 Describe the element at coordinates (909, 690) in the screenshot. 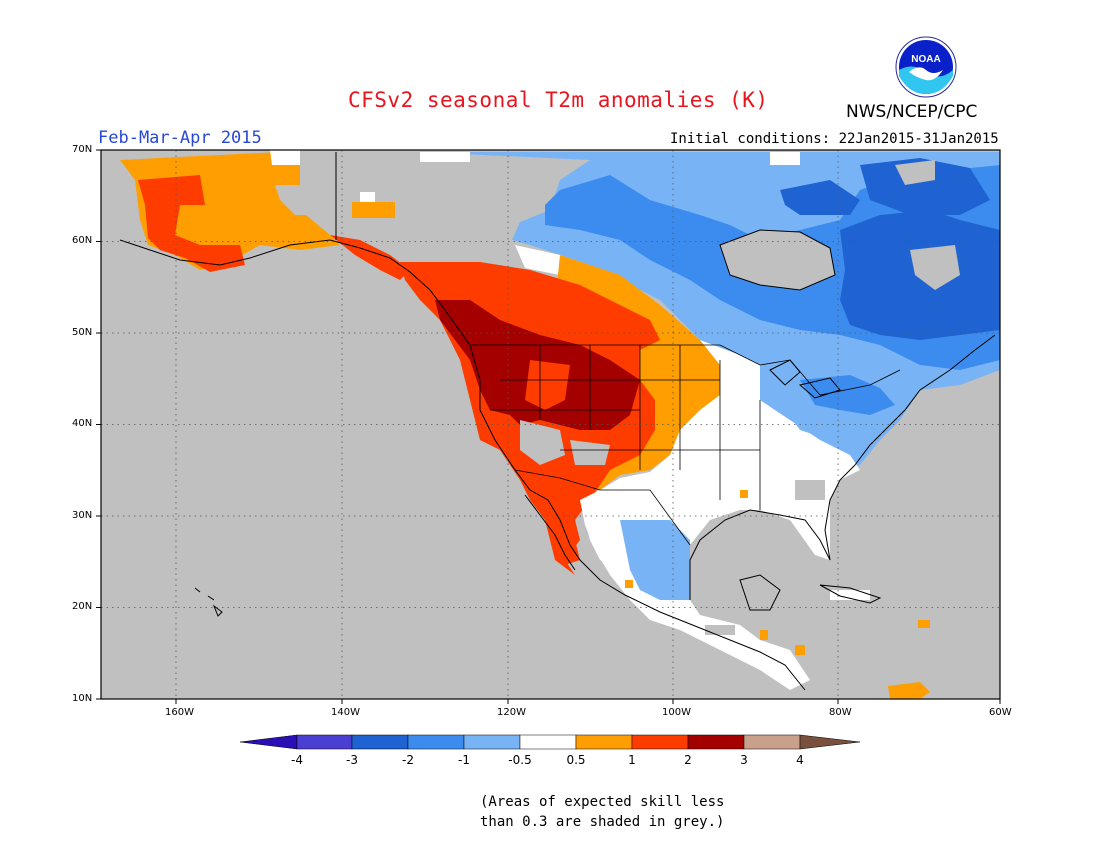

I see `venezuela-orange-patch` at that location.